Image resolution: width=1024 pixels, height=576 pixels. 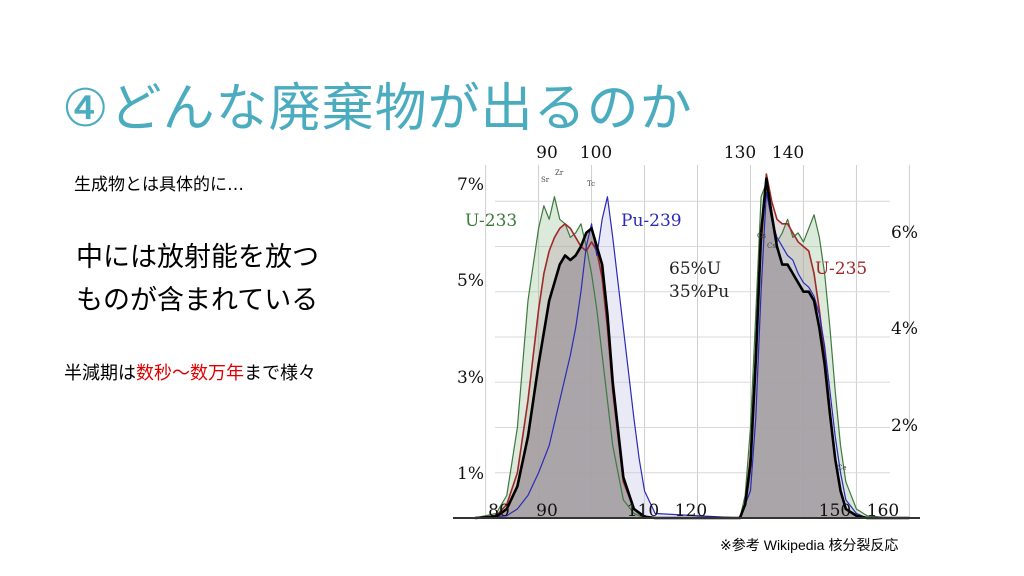 I want to click on y-tick-left-3: 3%, so click(x=470, y=378).